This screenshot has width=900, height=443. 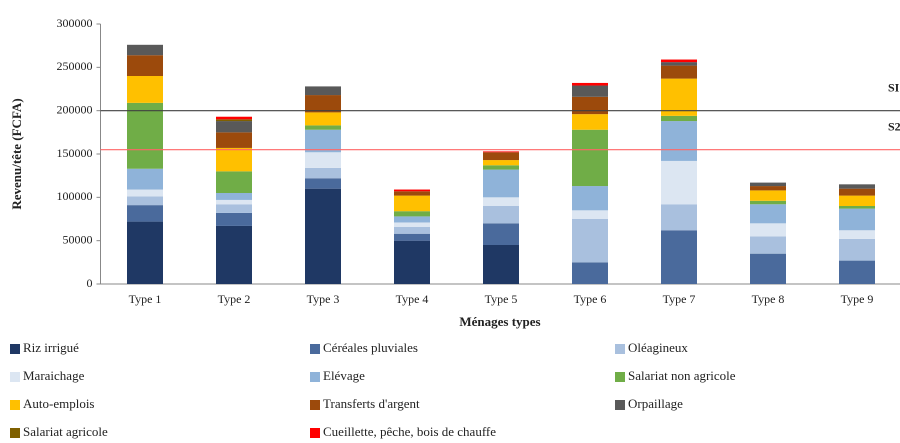 I want to click on reference-label: SI, so click(x=894, y=87).